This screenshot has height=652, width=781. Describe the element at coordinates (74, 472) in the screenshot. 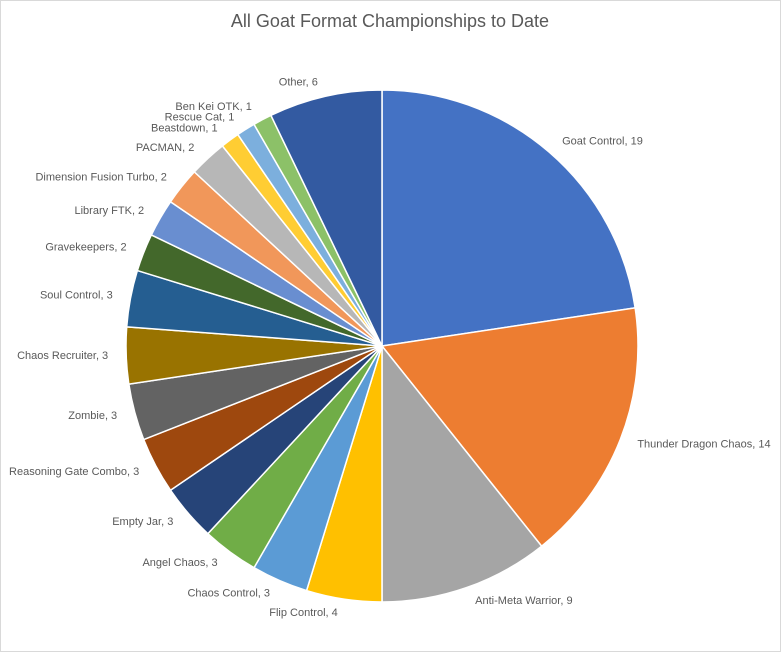

I see `data-label: Reasoning Gate Combo, 3` at that location.